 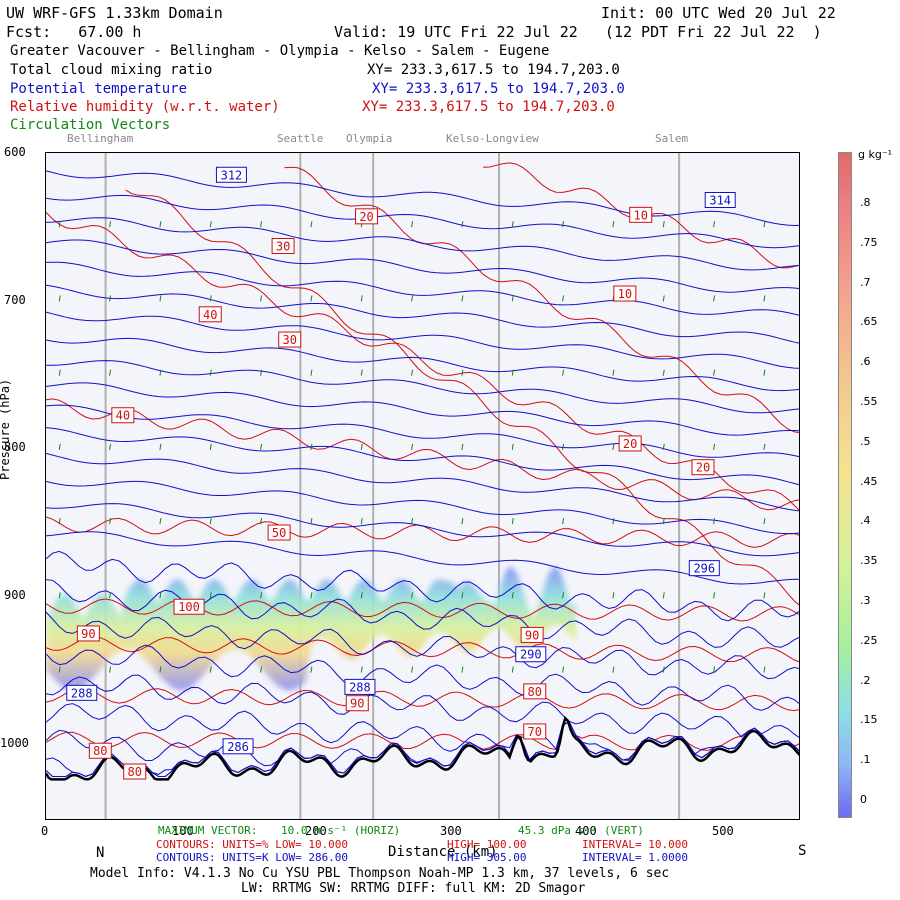 I want to click on terrain-surface, so click(x=422, y=748).